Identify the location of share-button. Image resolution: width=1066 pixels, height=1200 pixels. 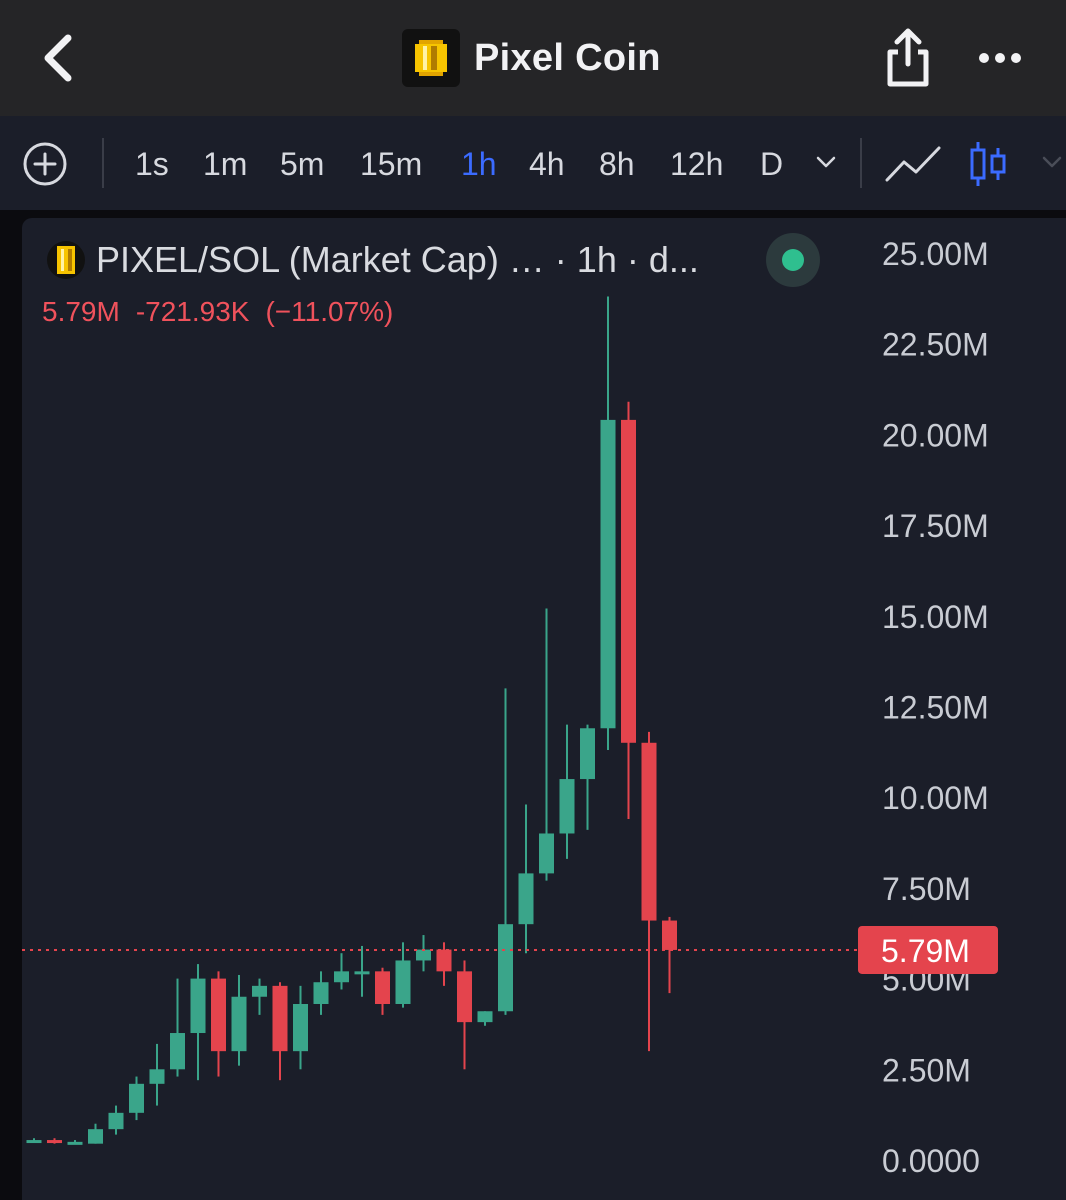
(908, 58).